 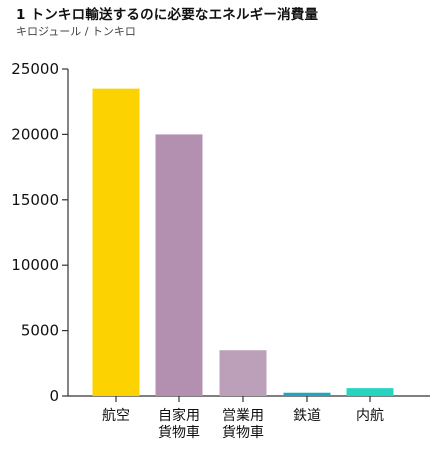 What do you see at coordinates (35, 134) in the screenshot?
I see `y-tick-label: 20000` at bounding box center [35, 134].